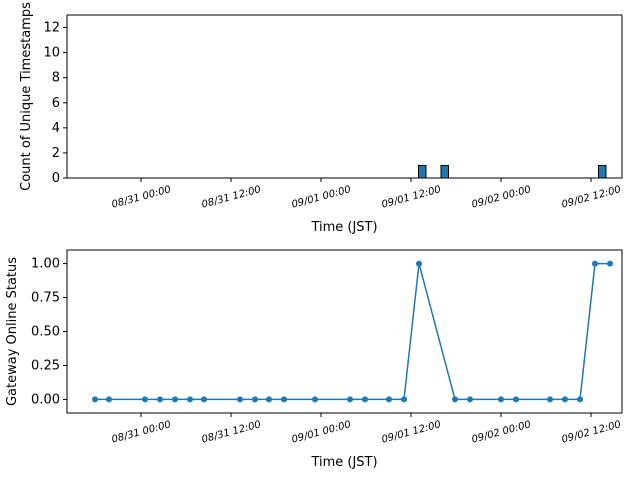  What do you see at coordinates (56, 103) in the screenshot?
I see `y-tick-label: 6` at bounding box center [56, 103].